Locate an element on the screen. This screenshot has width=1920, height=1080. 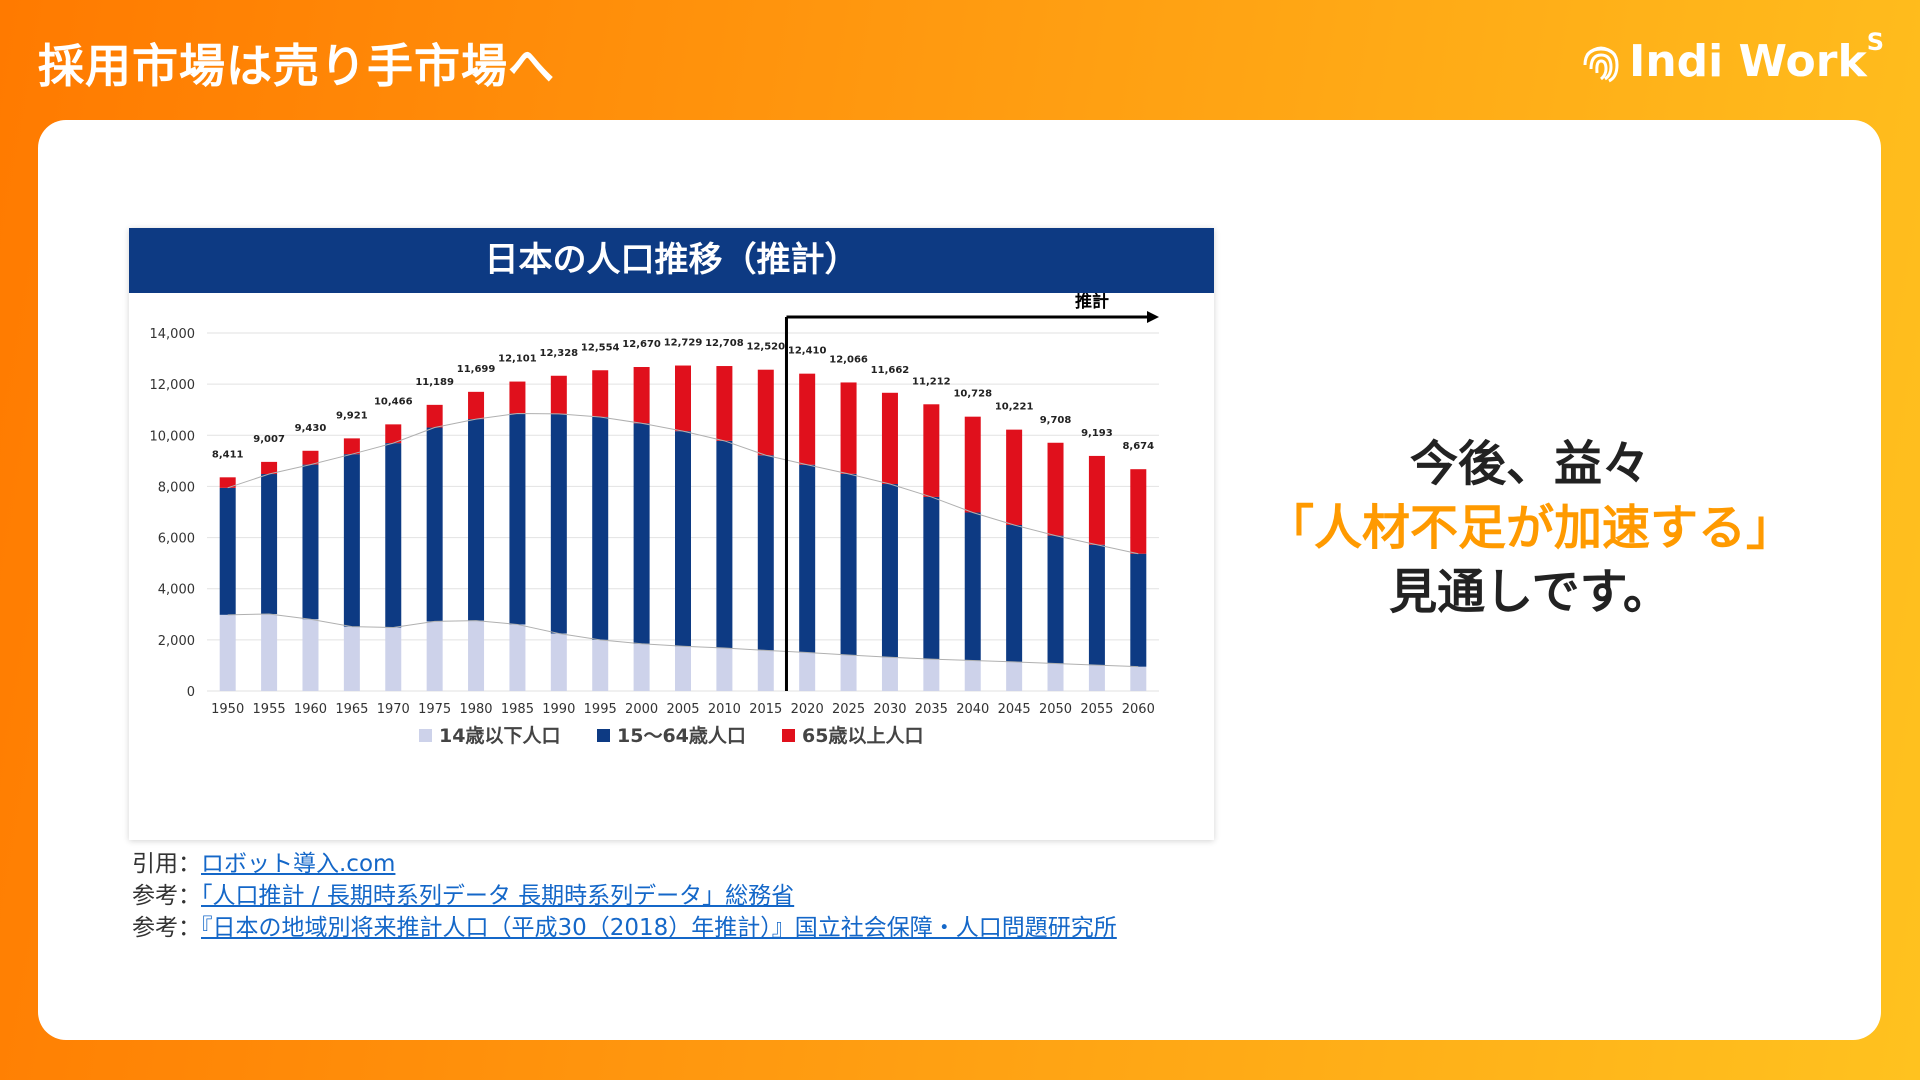
logo-text: Indi WorkS is located at coordinates (1756, 57).